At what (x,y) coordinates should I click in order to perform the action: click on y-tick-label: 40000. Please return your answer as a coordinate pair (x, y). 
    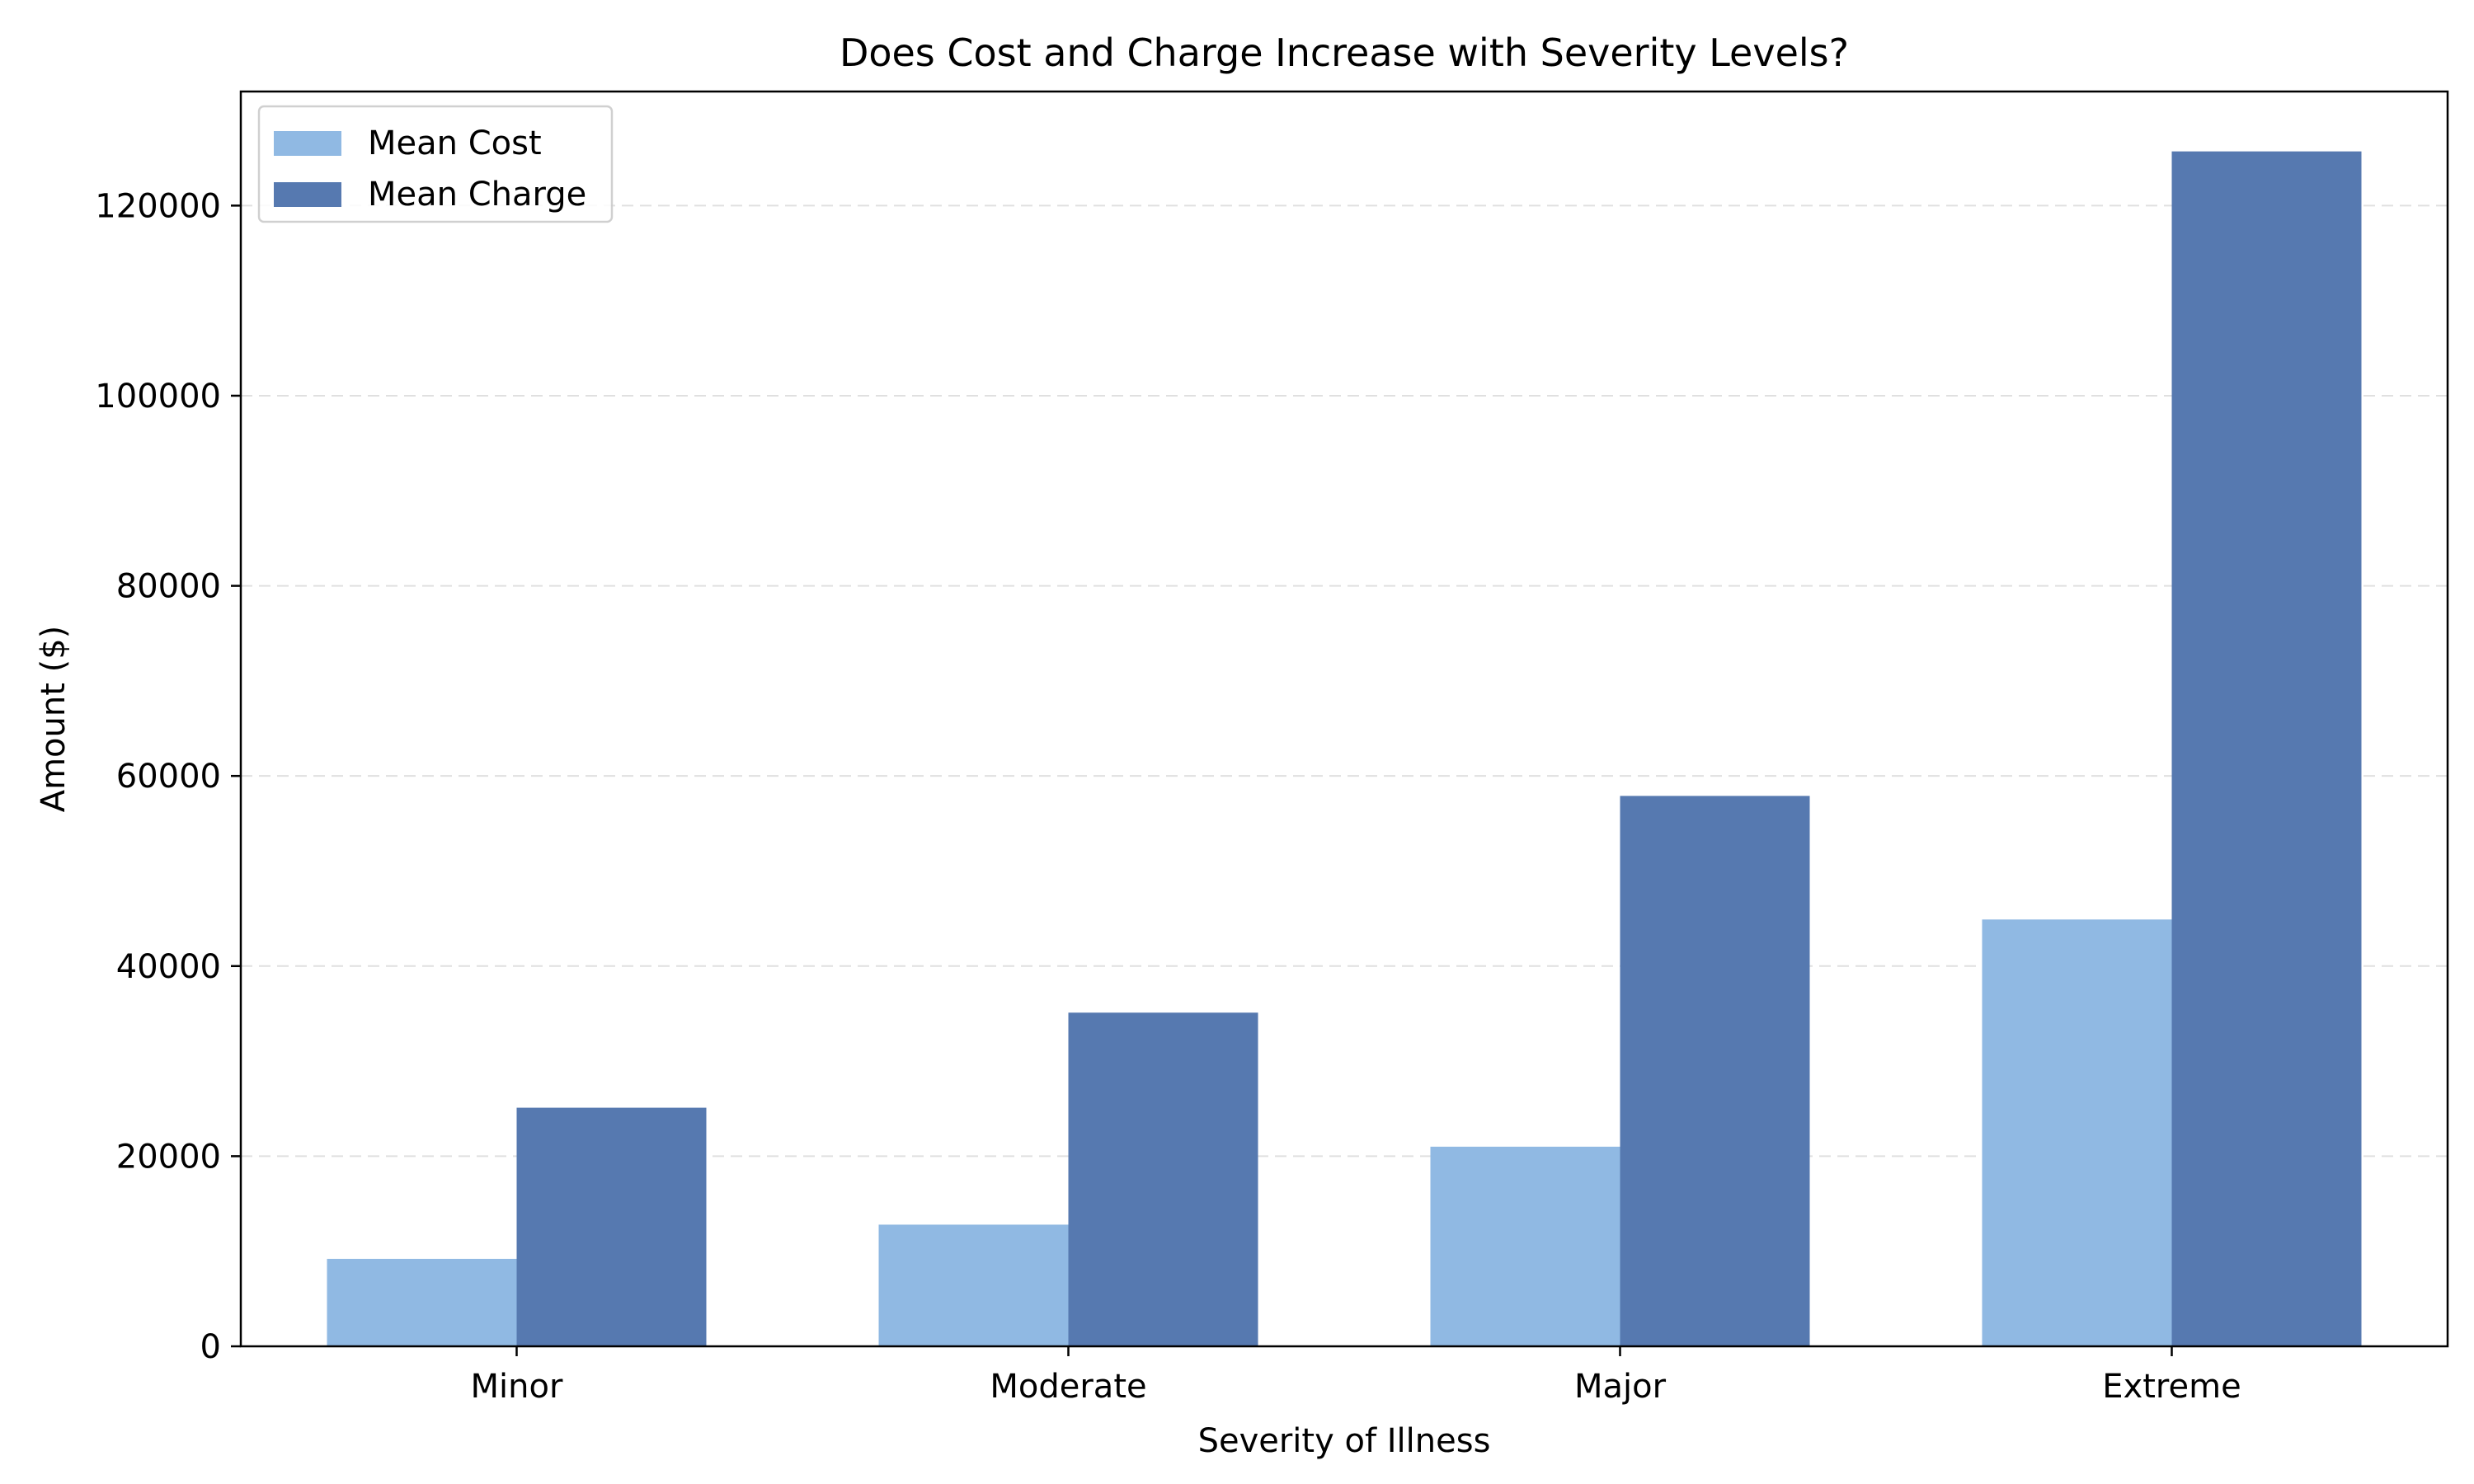
    Looking at the image, I should click on (168, 967).